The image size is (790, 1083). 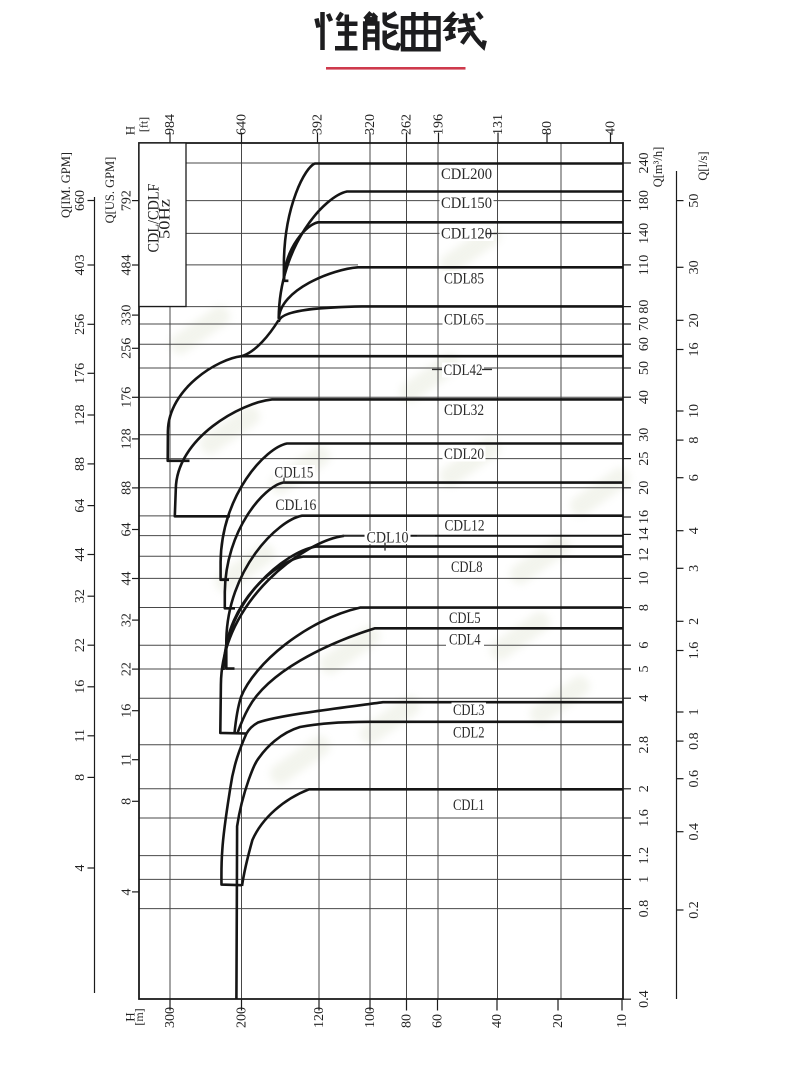 I want to click on svg-text: CDL150, so click(x=466, y=203).